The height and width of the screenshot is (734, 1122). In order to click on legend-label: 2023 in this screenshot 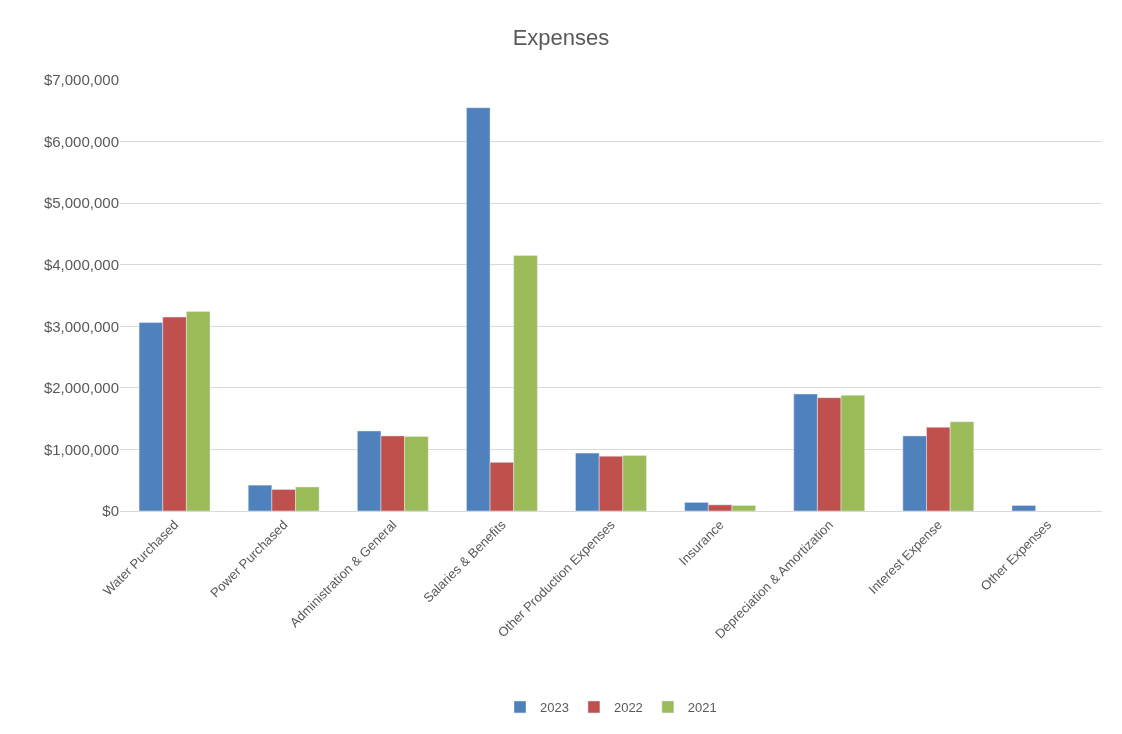, I will do `click(554, 708)`.